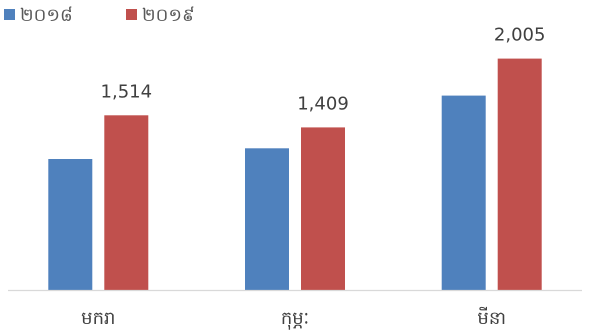 This screenshot has width=590, height=332. Describe the element at coordinates (99, 15) in the screenshot. I see `legend: ២០១៨ ២០១៩` at that location.